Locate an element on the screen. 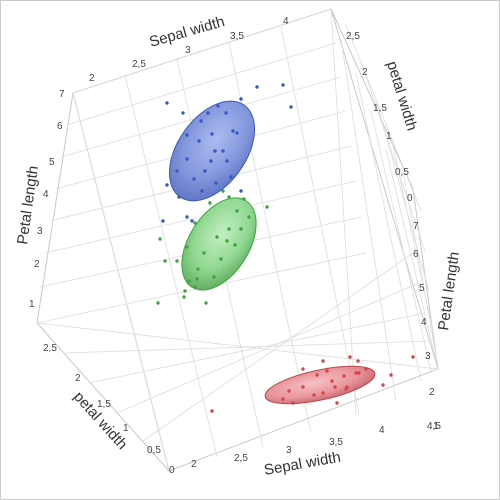 The image size is (500, 500). tick-left-pl-2: 2 is located at coordinates (37, 264).